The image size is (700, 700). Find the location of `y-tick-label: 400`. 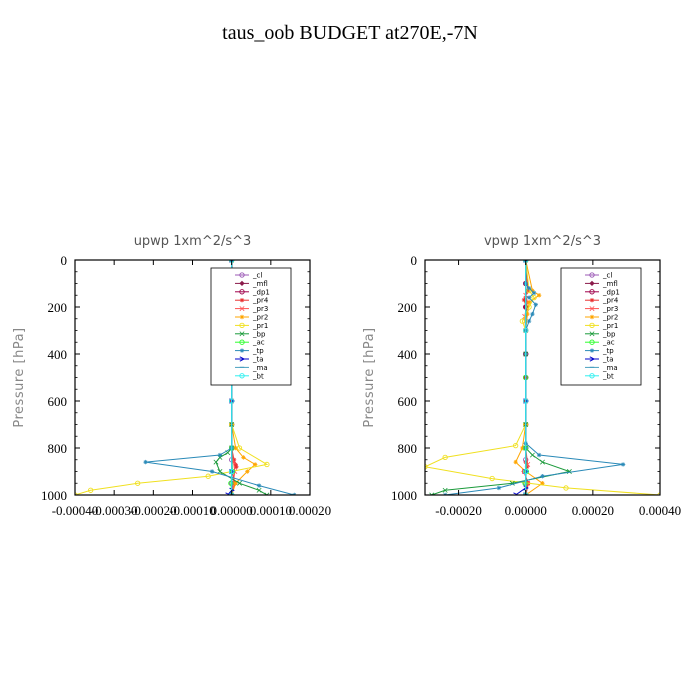

y-tick-label: 400 is located at coordinates (408, 354).